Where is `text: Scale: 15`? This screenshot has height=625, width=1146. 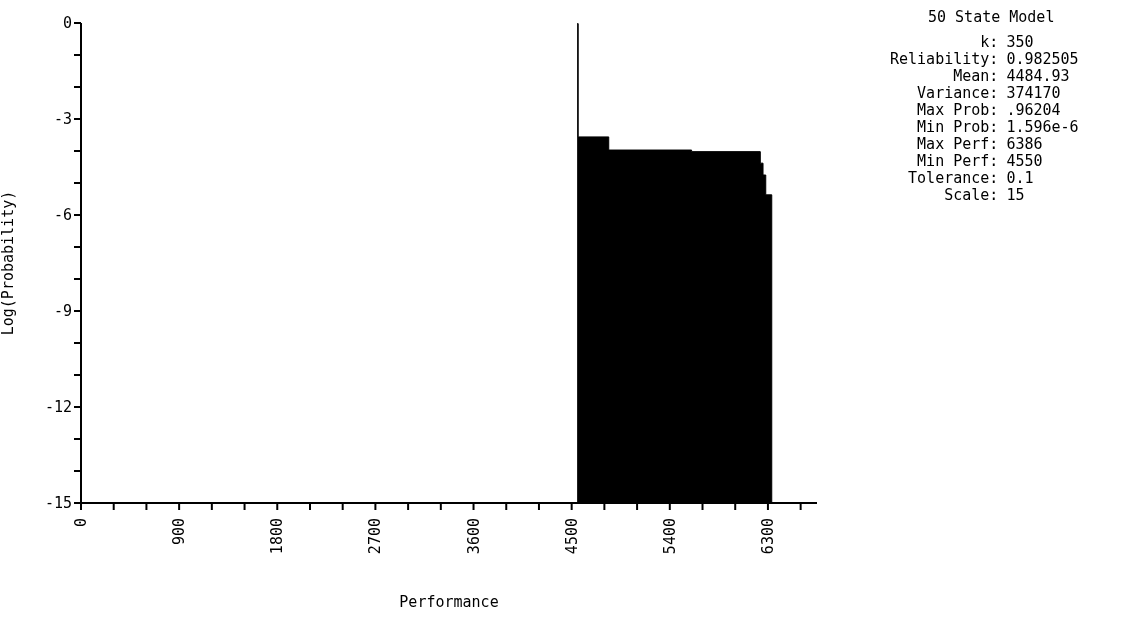 text: Scale: 15 is located at coordinates (984, 195).